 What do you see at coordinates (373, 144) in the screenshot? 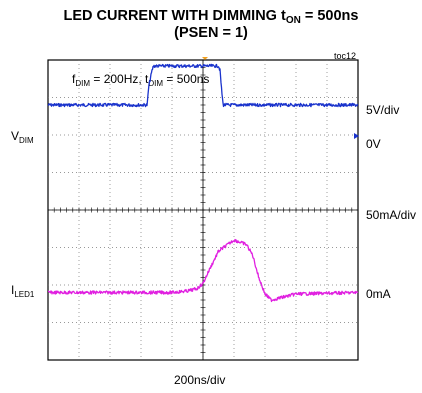
I see `vdim-zero-label: 0V` at bounding box center [373, 144].